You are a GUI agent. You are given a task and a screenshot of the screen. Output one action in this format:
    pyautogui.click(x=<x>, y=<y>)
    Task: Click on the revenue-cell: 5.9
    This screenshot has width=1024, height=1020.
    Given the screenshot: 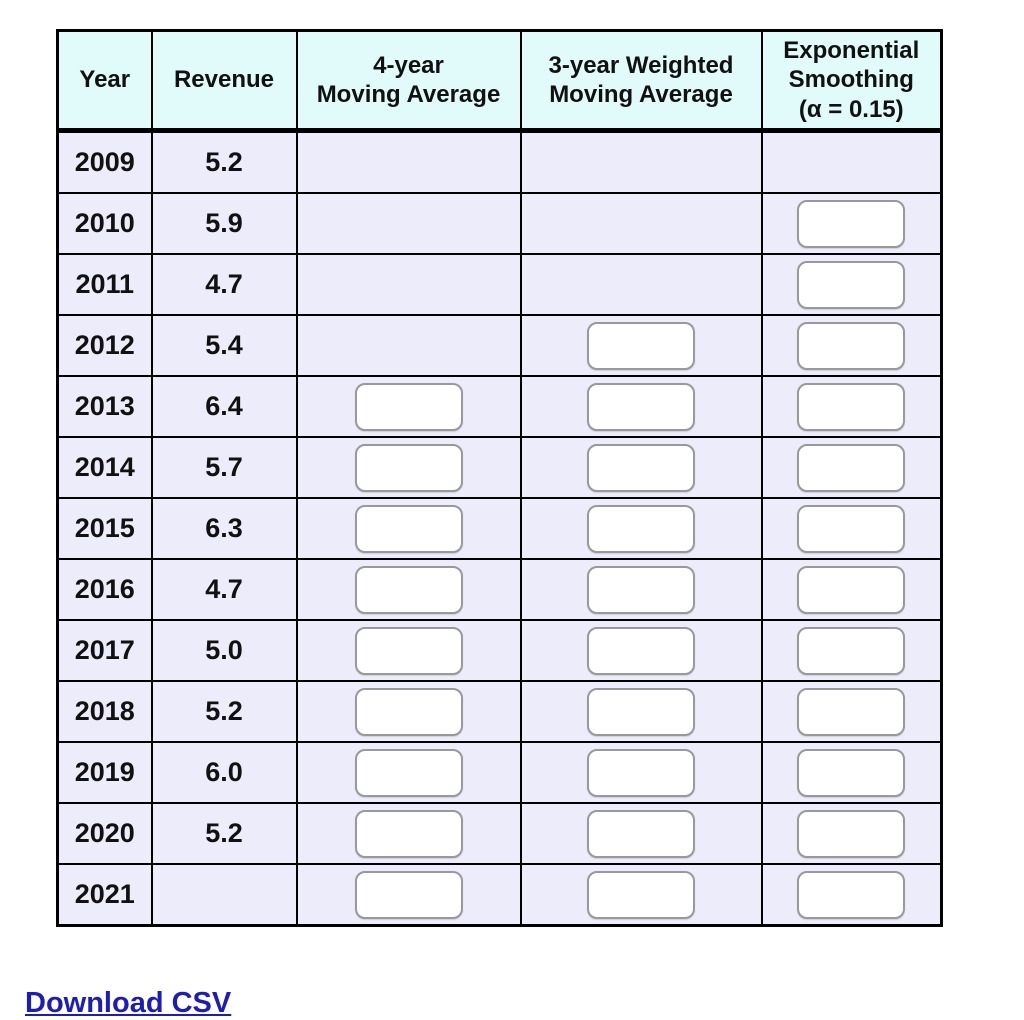 What is the action you would take?
    pyautogui.click(x=224, y=223)
    